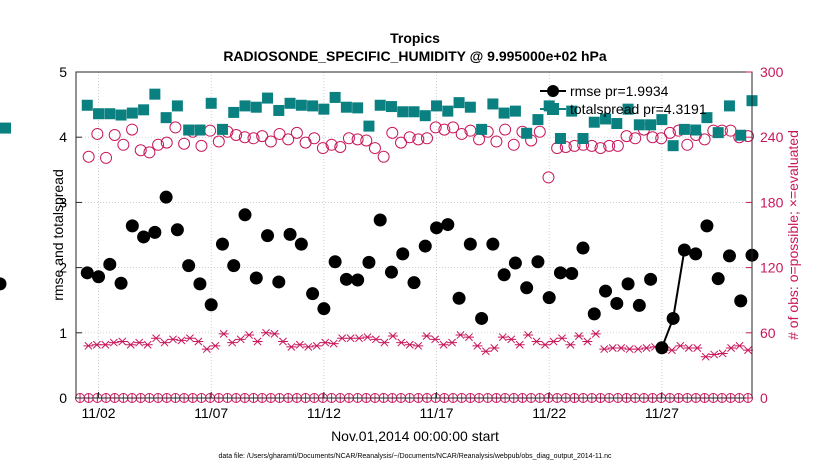 This screenshot has width=830, height=470. Describe the element at coordinates (63, 268) in the screenshot. I see `y-tick-label: 2` at that location.